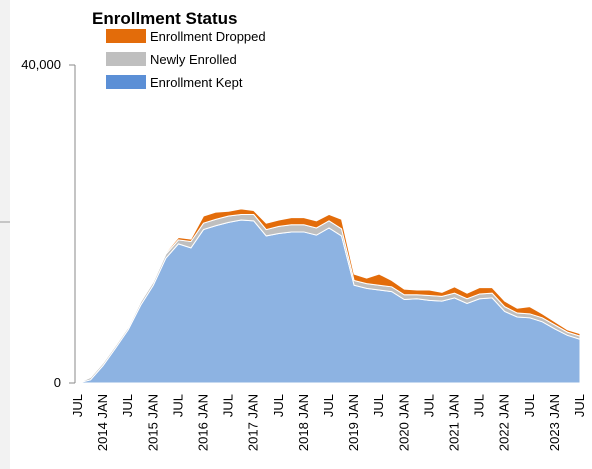  Describe the element at coordinates (196, 82) in the screenshot. I see `legend-label: Enrollment Kept` at that location.